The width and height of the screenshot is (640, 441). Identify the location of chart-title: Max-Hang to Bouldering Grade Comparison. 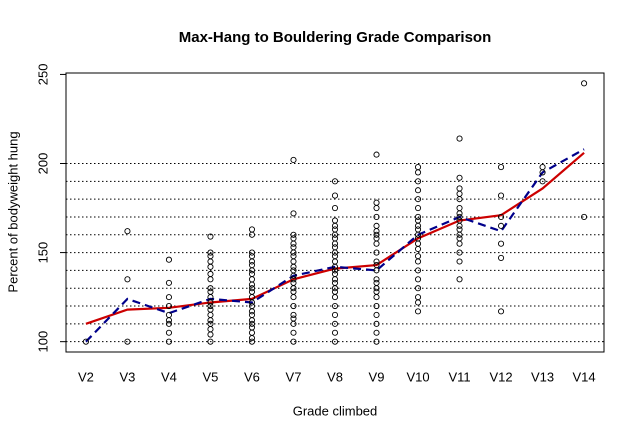
(335, 37).